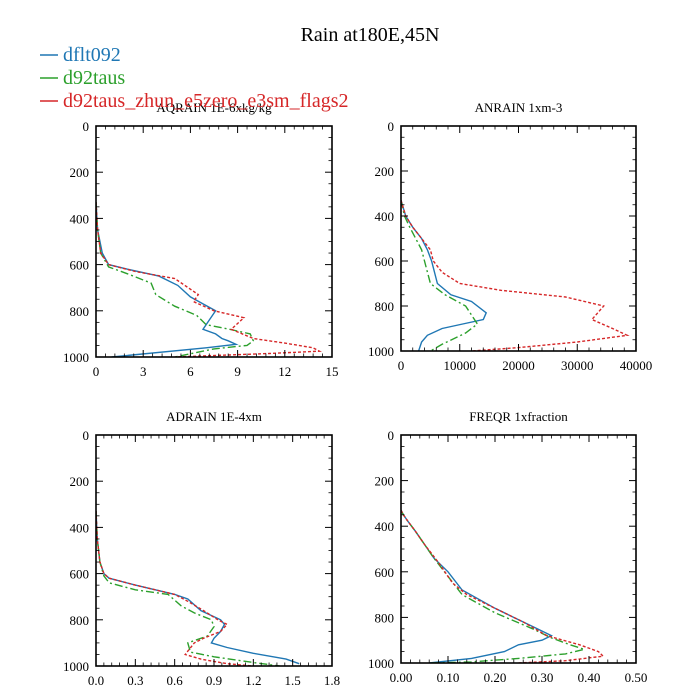 The height and width of the screenshot is (700, 700). I want to click on x-tick-label: 1.8, so click(332, 680).